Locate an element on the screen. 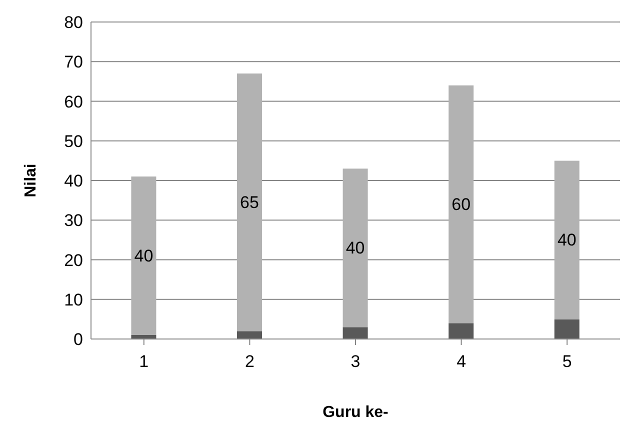 This screenshot has height=427, width=632. y-tick-label: 40 is located at coordinates (73, 181).